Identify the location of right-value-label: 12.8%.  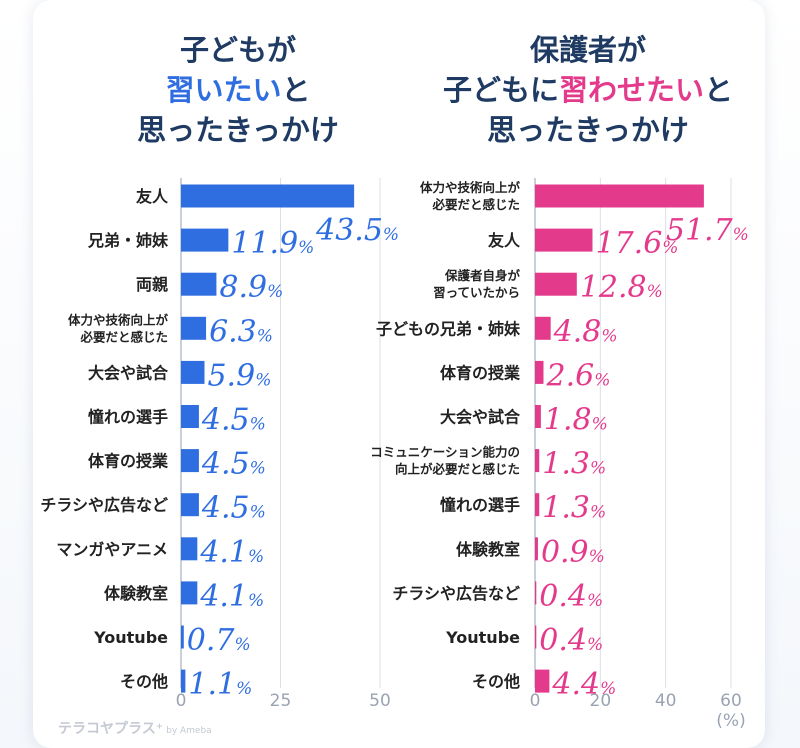
(621, 287).